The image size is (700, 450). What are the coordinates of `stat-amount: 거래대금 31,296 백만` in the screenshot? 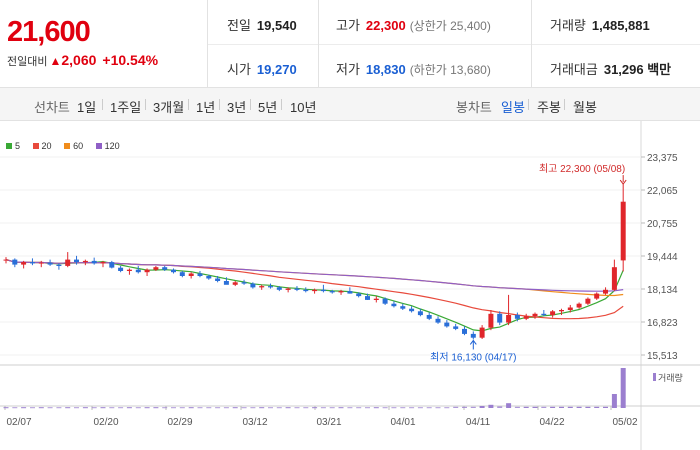 It's located at (610, 68).